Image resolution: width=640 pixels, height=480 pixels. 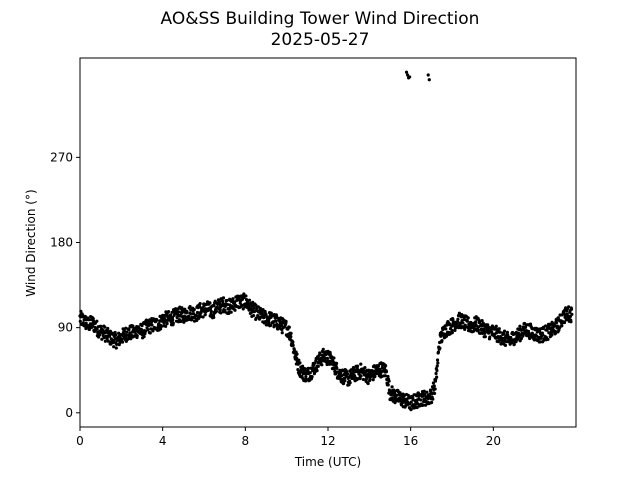 What do you see at coordinates (65, 285) in the screenshot?
I see `y-axis-ticks: 0 90 180 270` at bounding box center [65, 285].